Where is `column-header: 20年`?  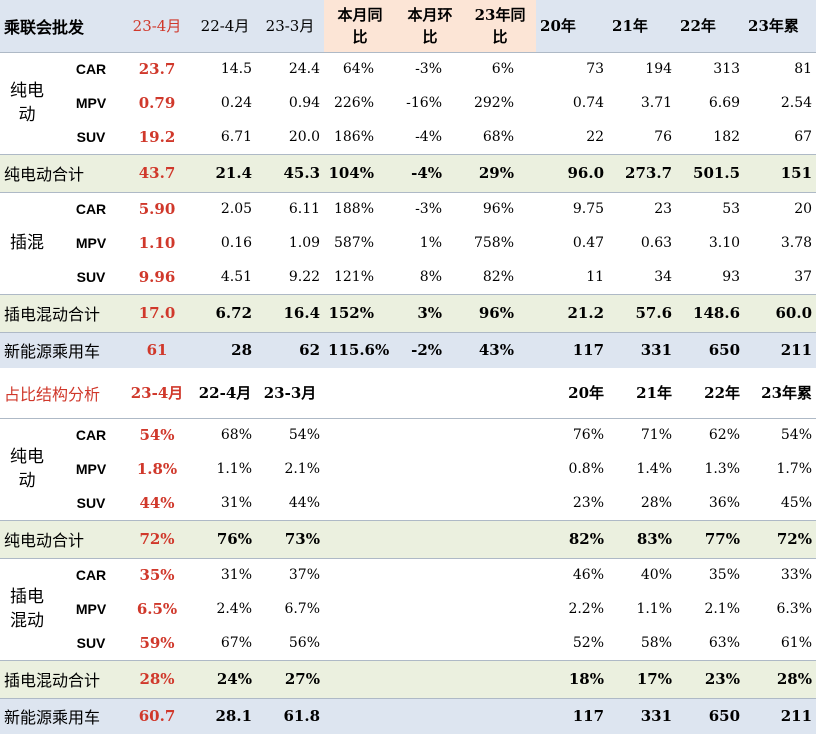 column-header: 20年 is located at coordinates (572, 26).